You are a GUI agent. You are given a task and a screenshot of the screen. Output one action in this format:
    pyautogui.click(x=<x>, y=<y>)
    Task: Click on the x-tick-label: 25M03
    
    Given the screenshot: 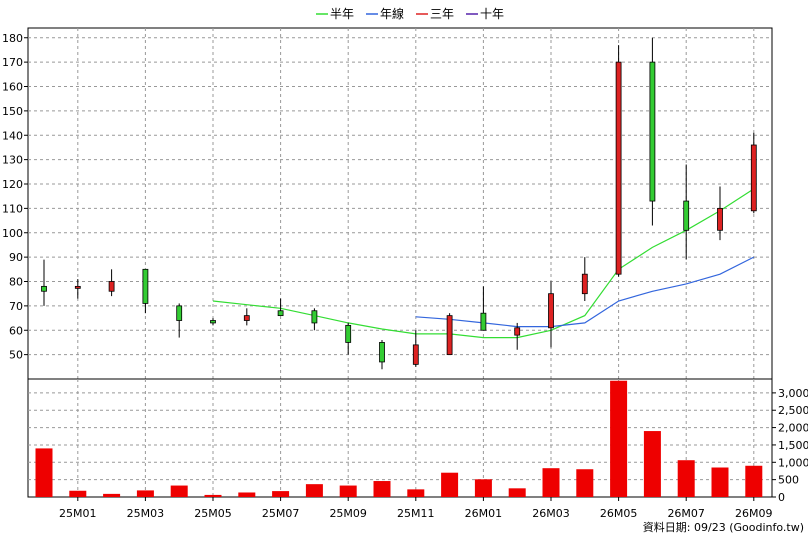 What is the action you would take?
    pyautogui.click(x=146, y=513)
    